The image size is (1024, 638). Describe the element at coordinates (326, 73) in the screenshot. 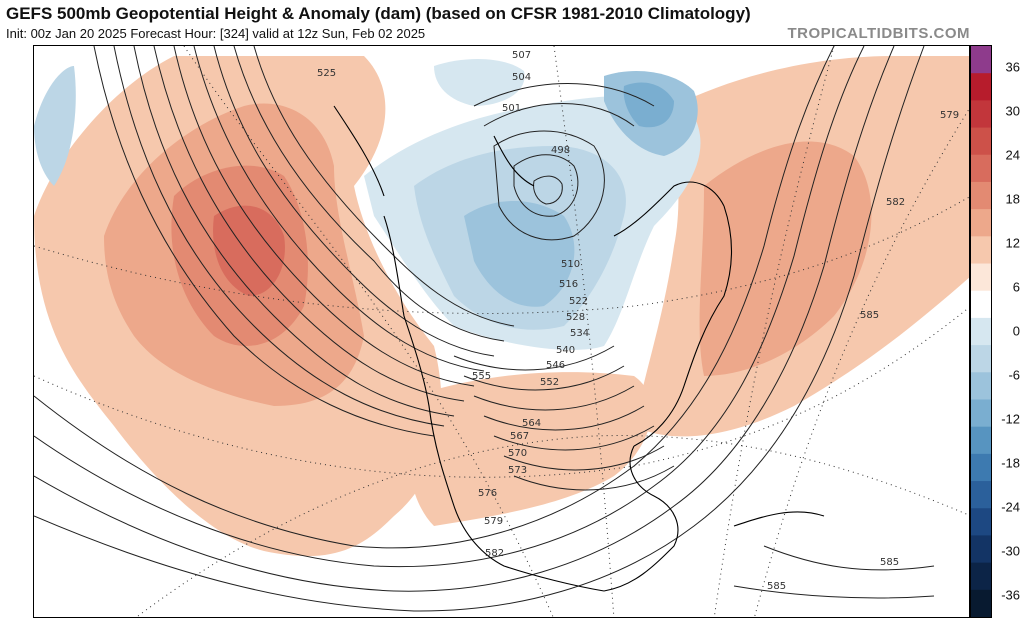

I see `contour-label: 525` at that location.